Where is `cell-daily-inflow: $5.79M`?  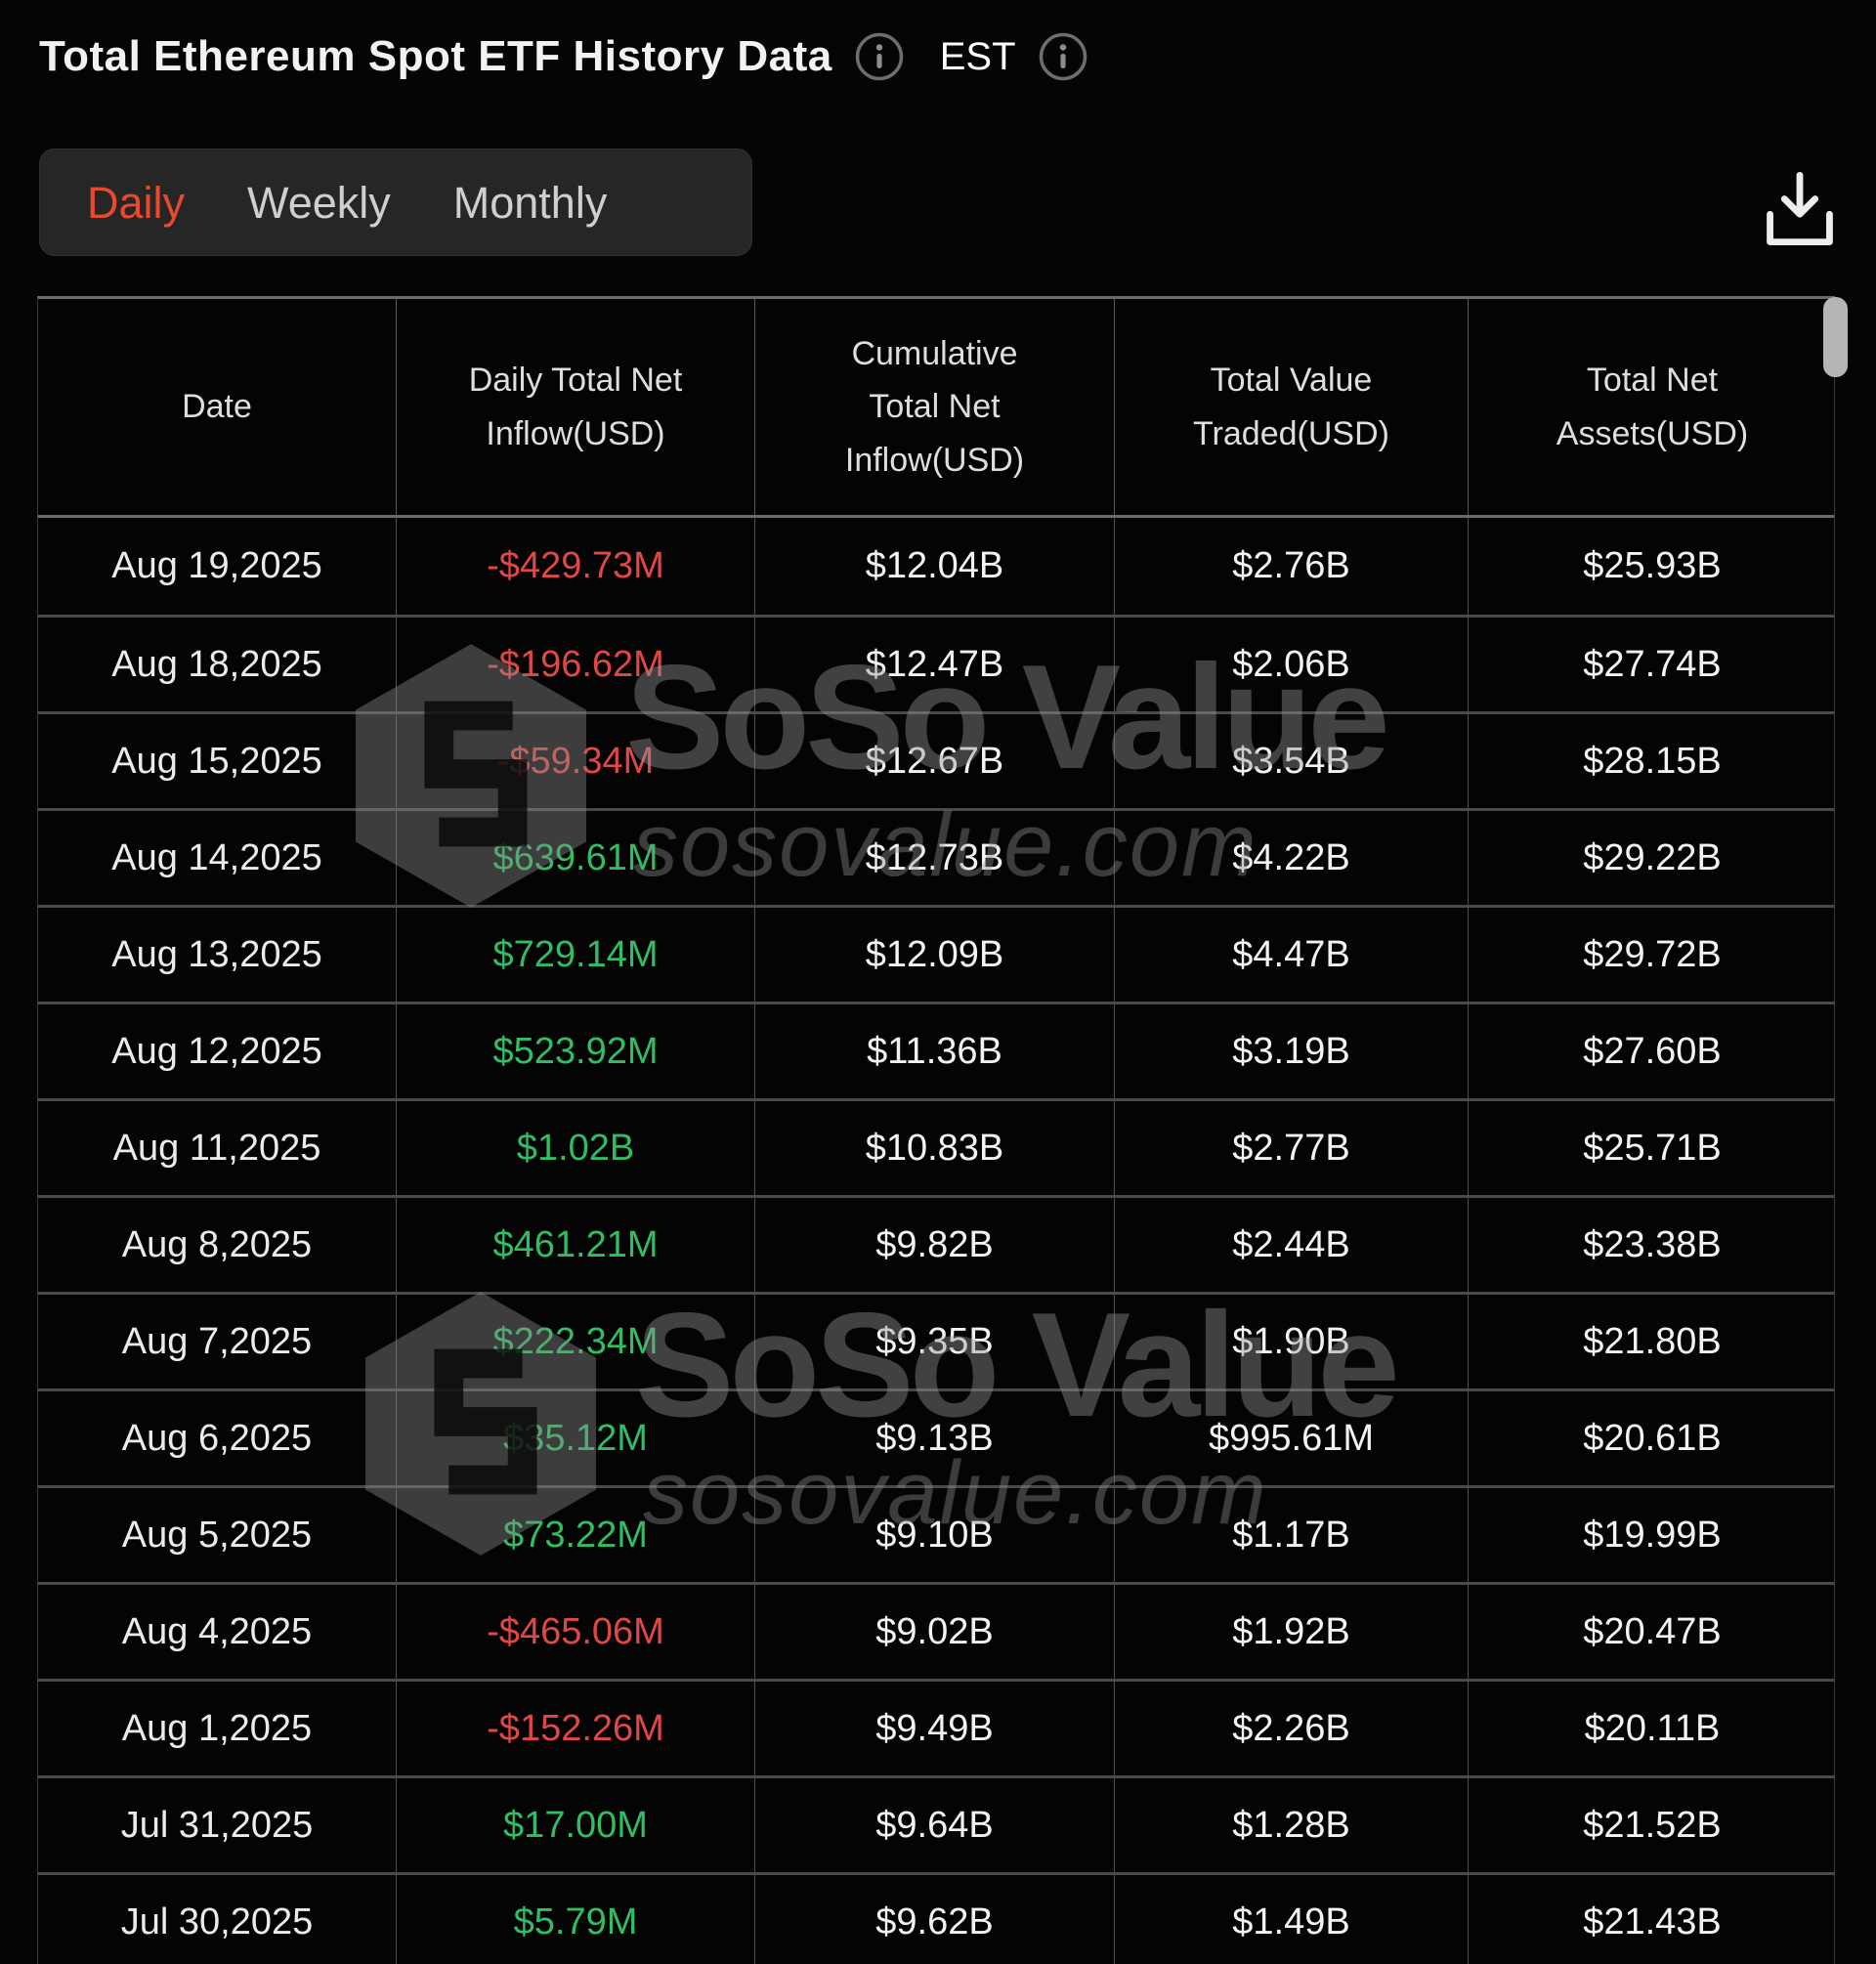 cell-daily-inflow: $5.79M is located at coordinates (575, 1919).